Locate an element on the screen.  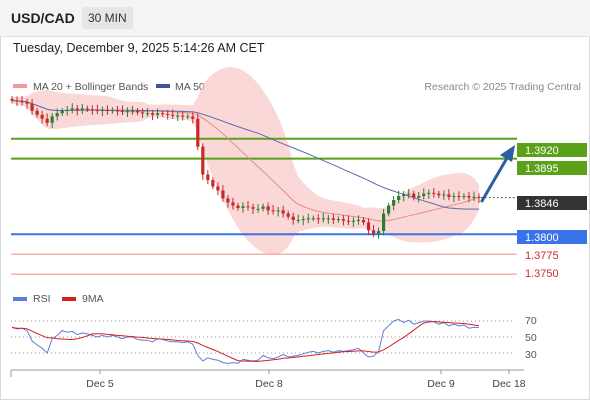
current-price-label: 1.3846 is located at coordinates (542, 204).